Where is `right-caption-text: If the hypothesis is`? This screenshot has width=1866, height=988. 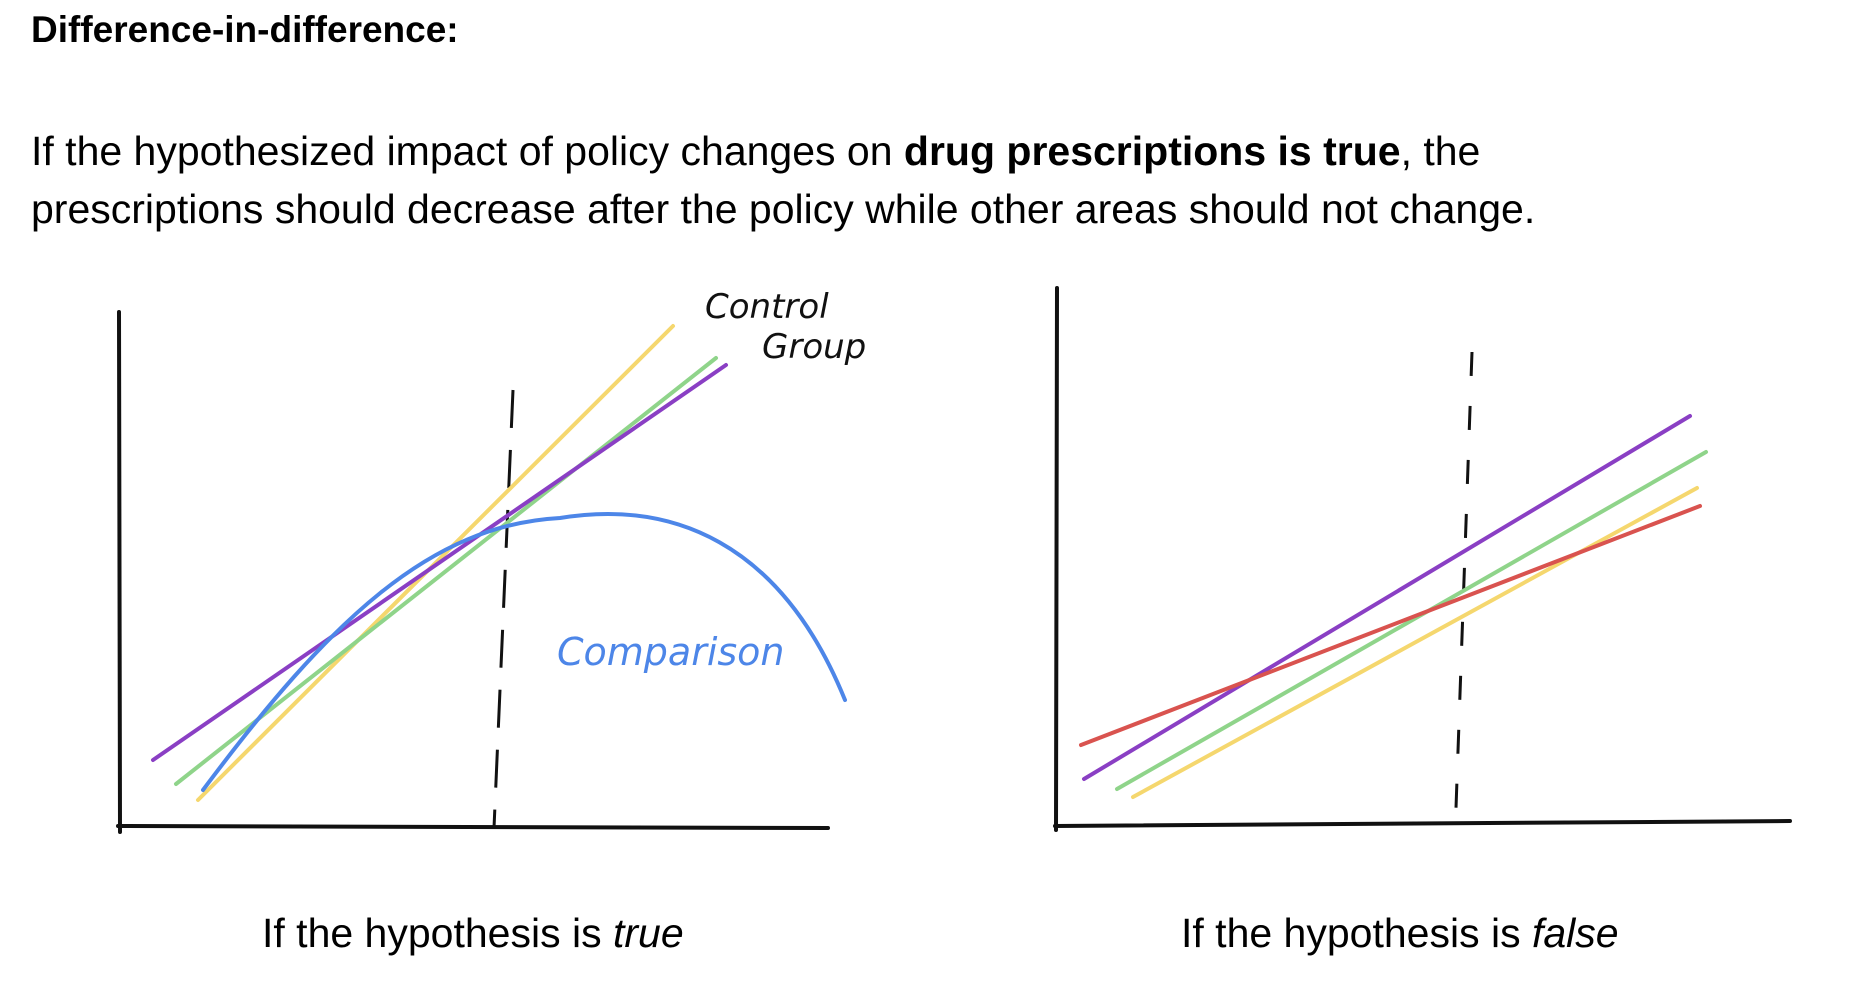 right-caption-text: If the hypothesis is is located at coordinates (1356, 933).